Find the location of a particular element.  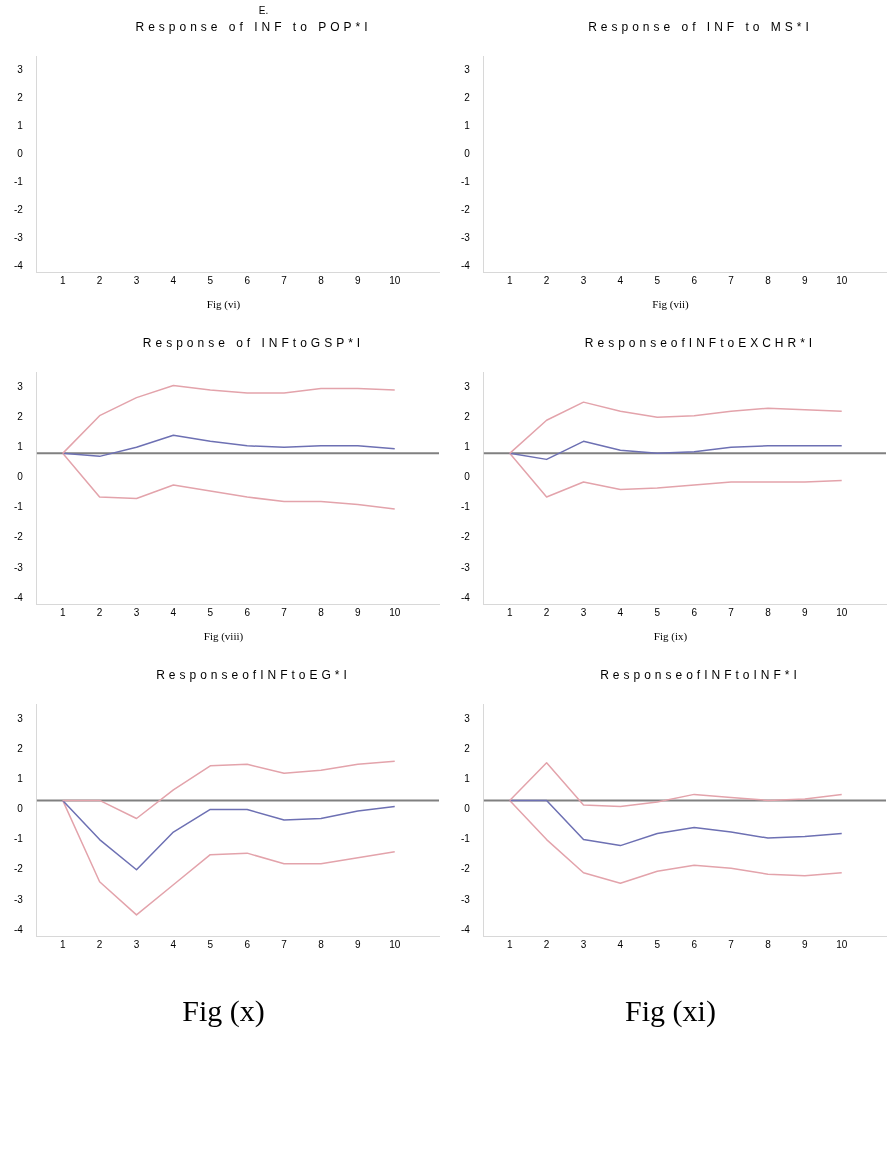

text: Fig (viii) is located at coordinates (223, 636).